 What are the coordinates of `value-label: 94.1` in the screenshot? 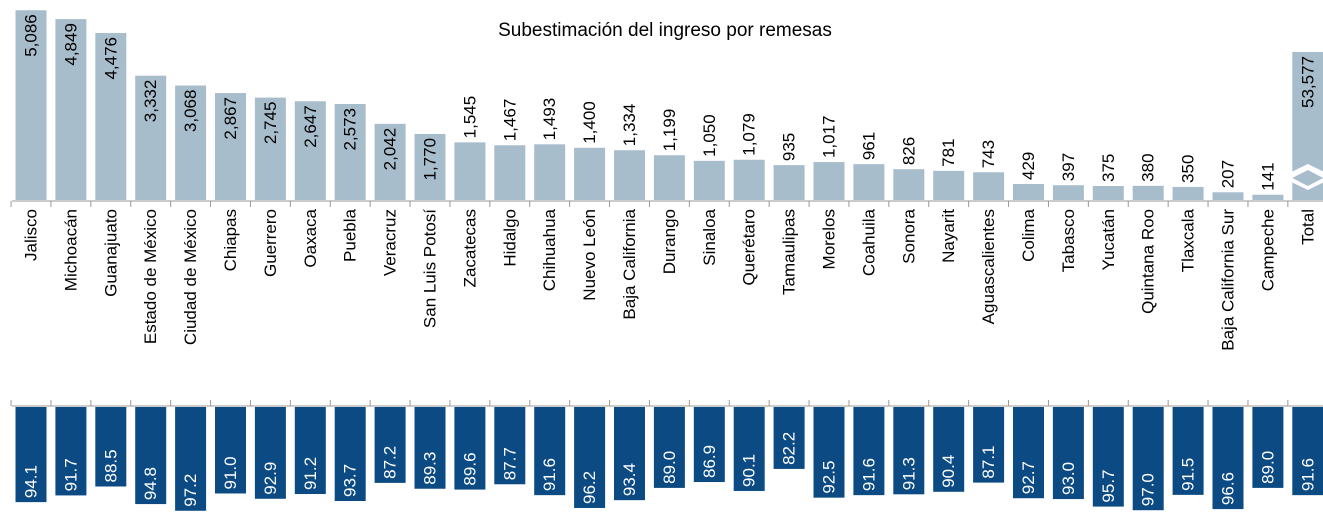 It's located at (31, 481).